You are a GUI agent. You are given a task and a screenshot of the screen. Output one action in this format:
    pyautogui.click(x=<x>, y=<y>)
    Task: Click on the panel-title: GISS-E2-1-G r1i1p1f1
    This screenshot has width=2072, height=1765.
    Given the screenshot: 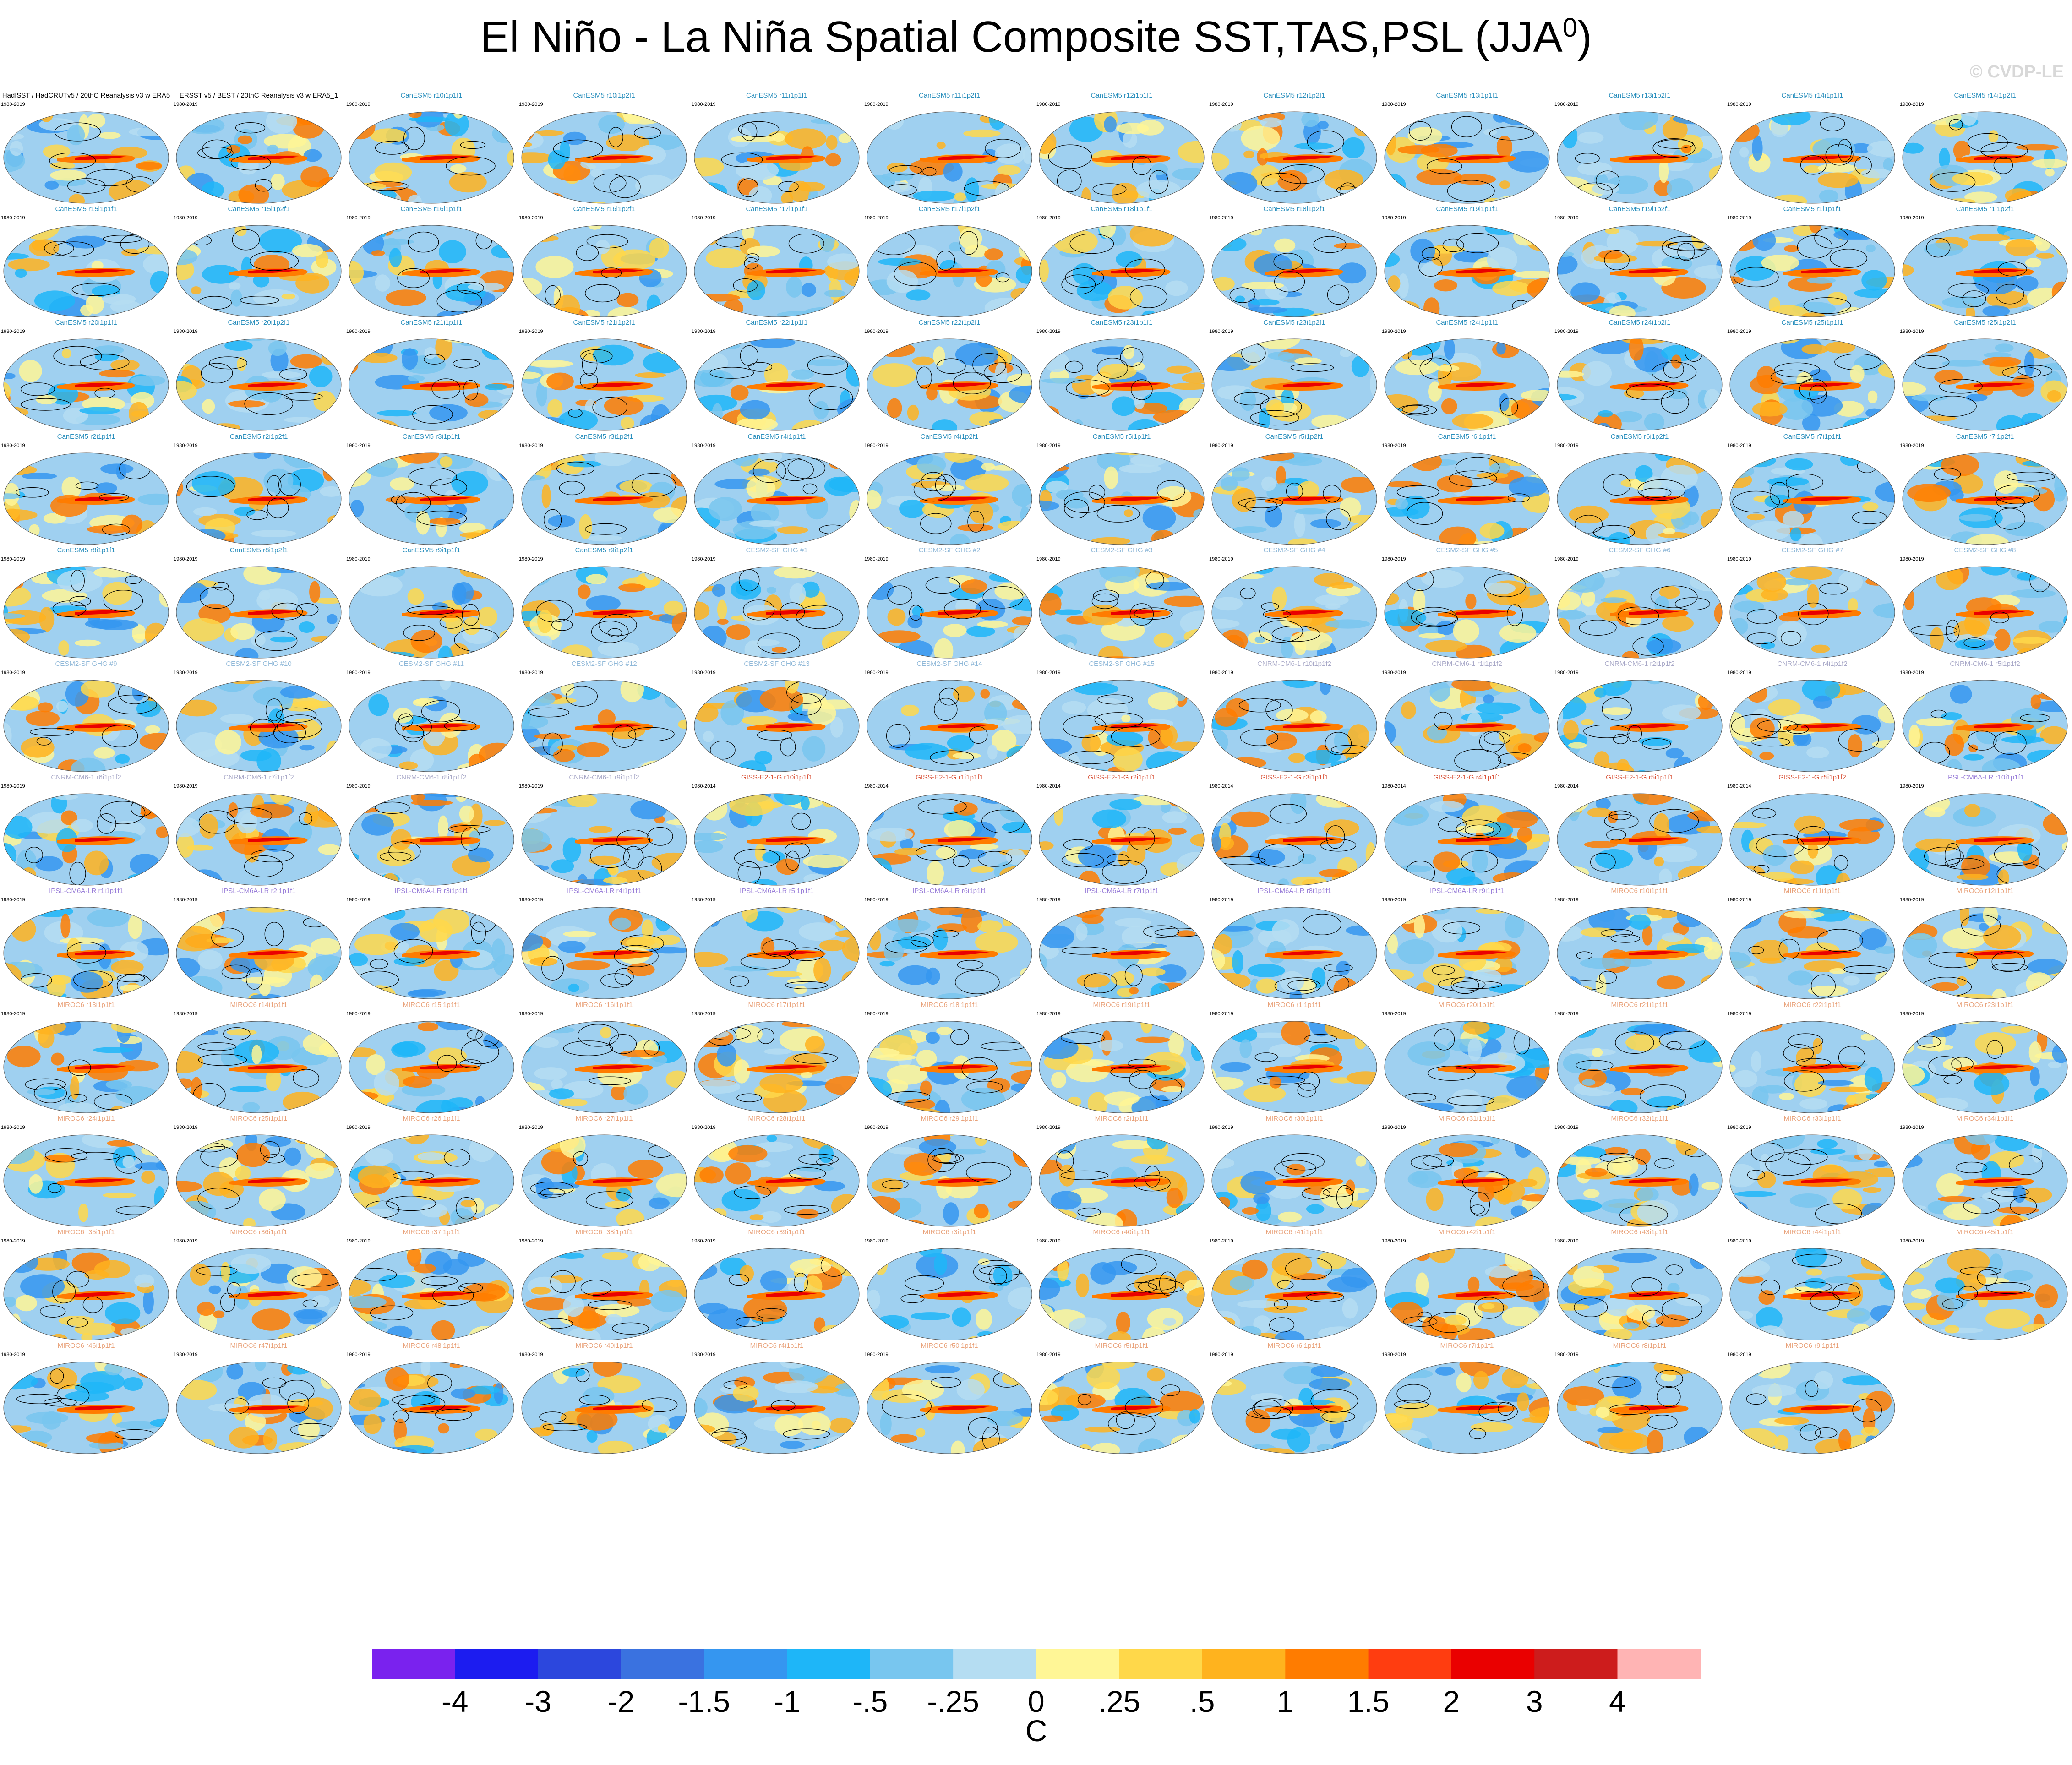 What is the action you would take?
    pyautogui.click(x=950, y=777)
    